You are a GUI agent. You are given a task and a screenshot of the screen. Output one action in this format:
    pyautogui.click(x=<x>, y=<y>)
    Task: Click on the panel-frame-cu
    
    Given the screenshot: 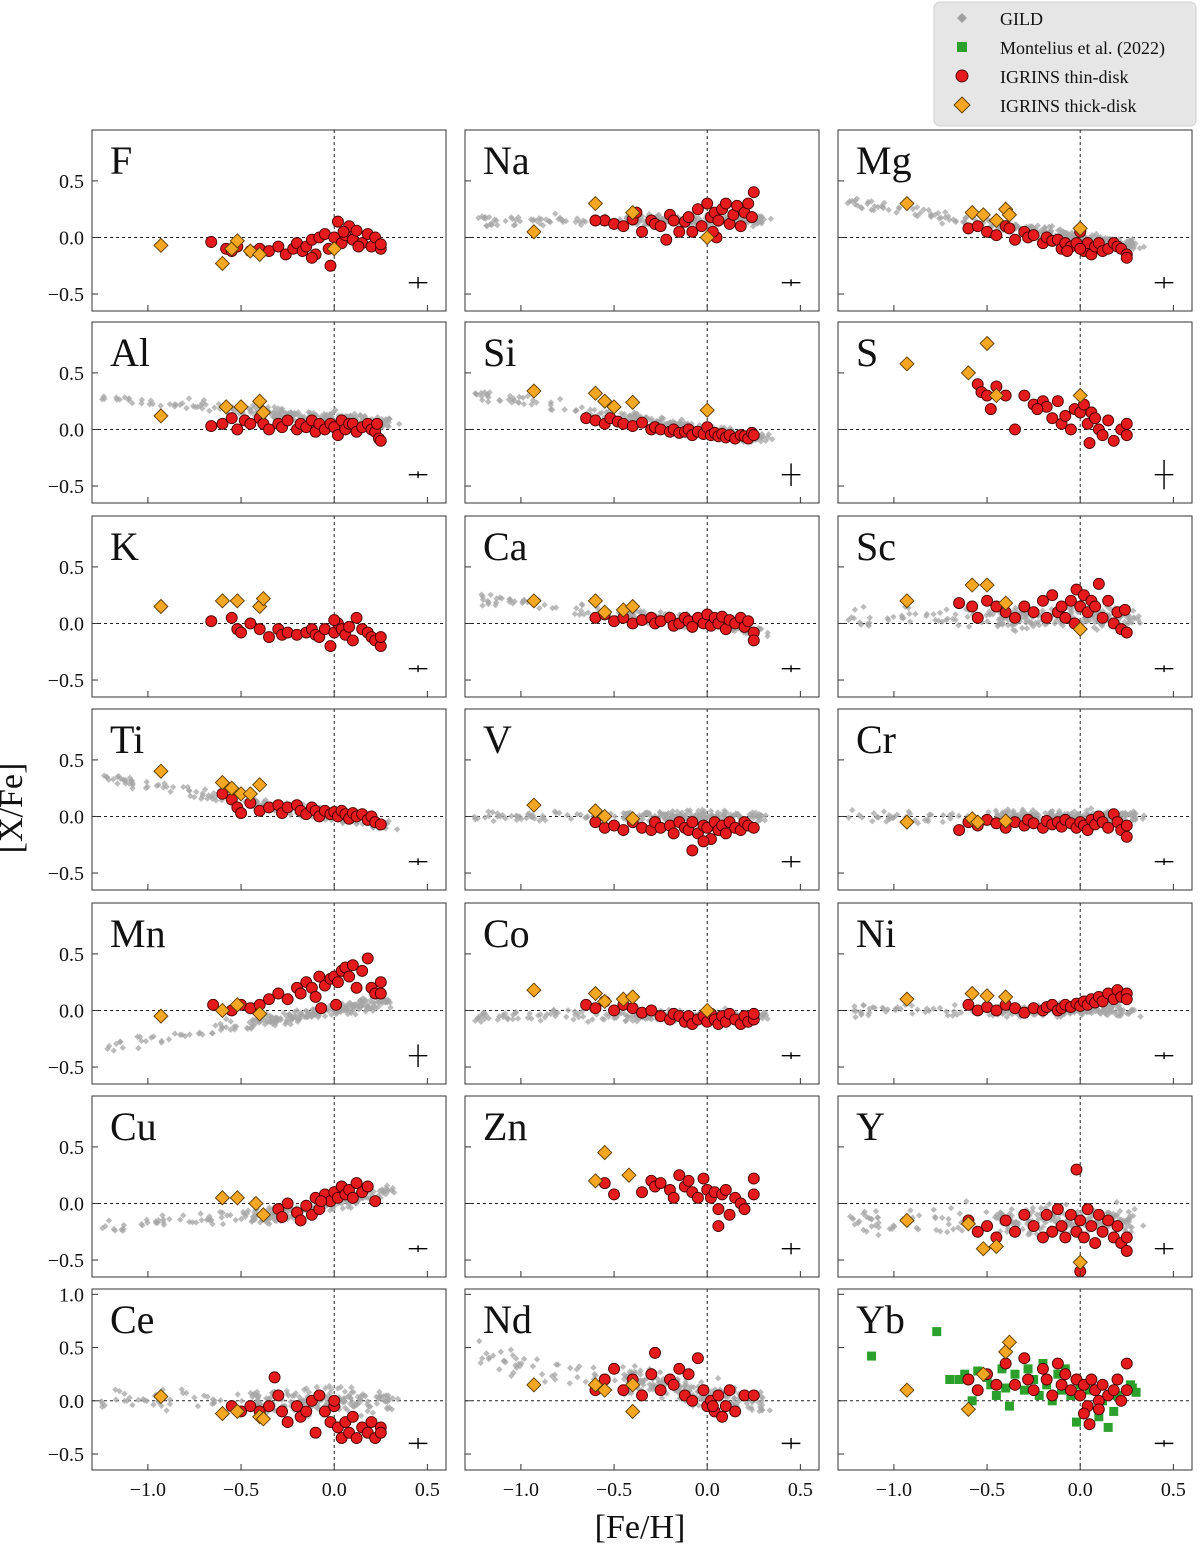 What is the action you would take?
    pyautogui.click(x=269, y=1186)
    